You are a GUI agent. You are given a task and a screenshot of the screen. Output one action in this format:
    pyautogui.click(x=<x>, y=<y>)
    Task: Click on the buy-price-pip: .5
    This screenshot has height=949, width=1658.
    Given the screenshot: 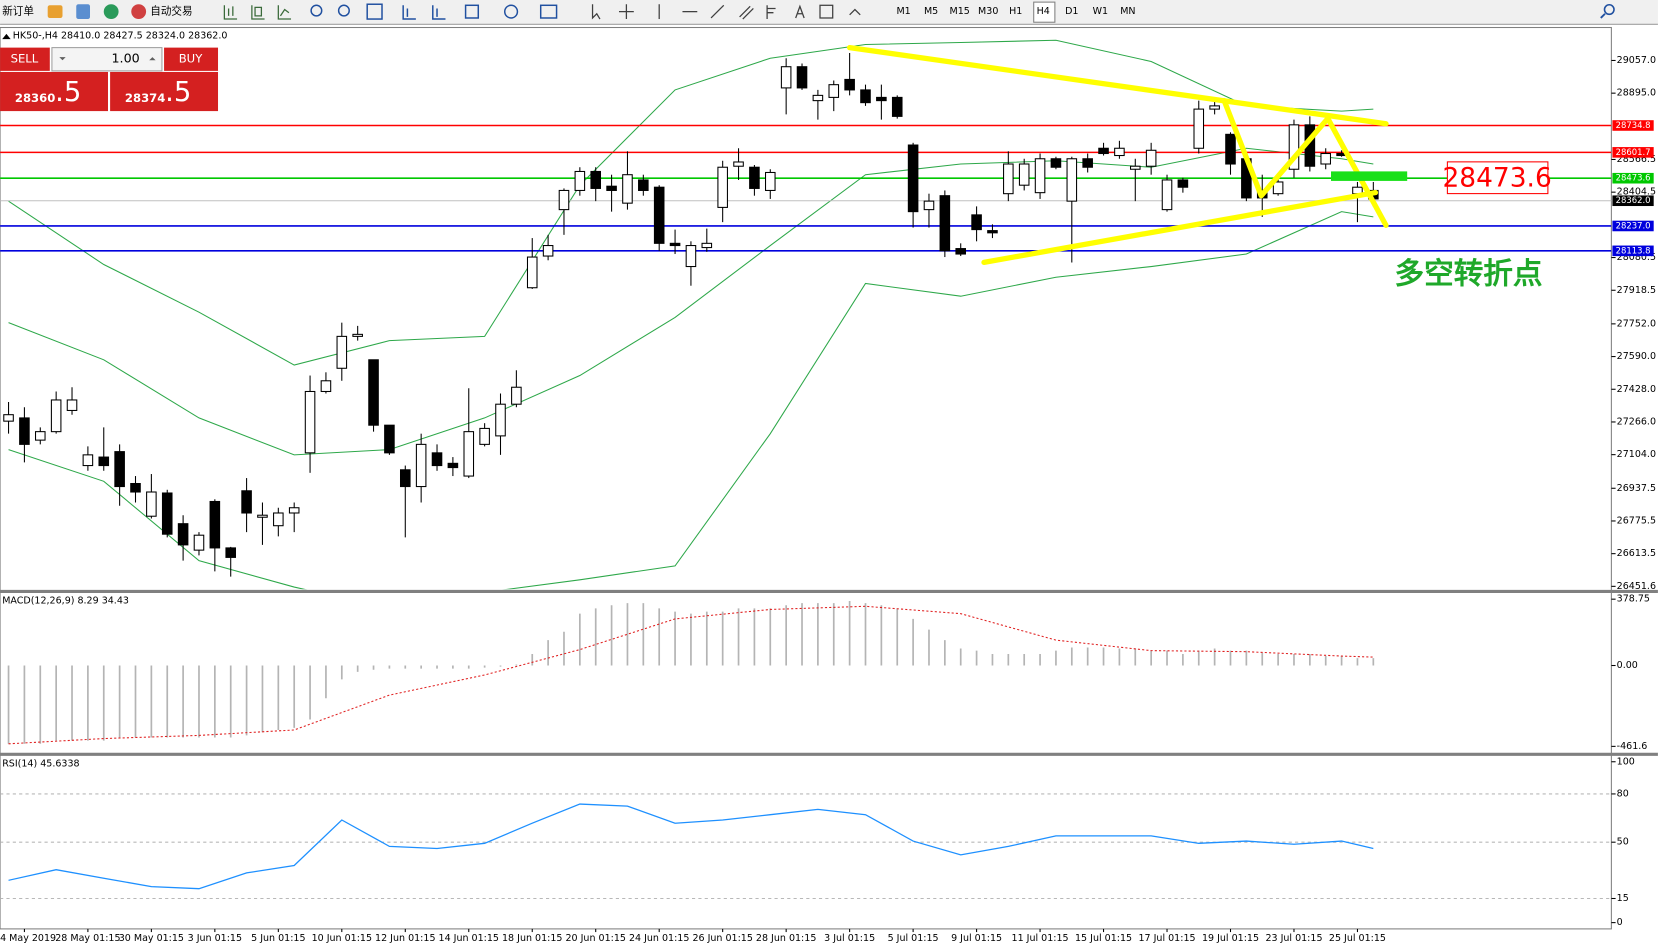 What is the action you would take?
    pyautogui.click(x=178, y=92)
    